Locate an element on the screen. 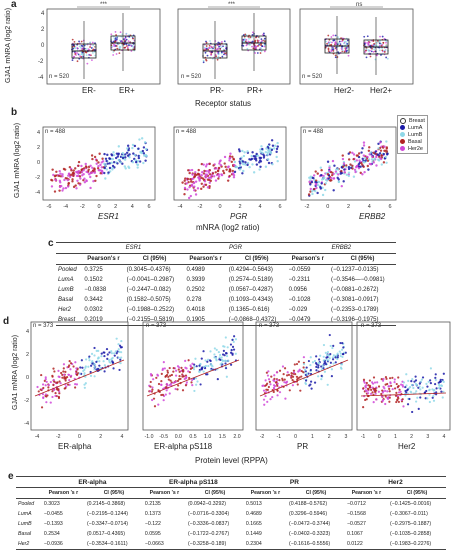 The image size is (453, 550). table-cell: (−0.1722–0.2767) is located at coordinates (208, 534).